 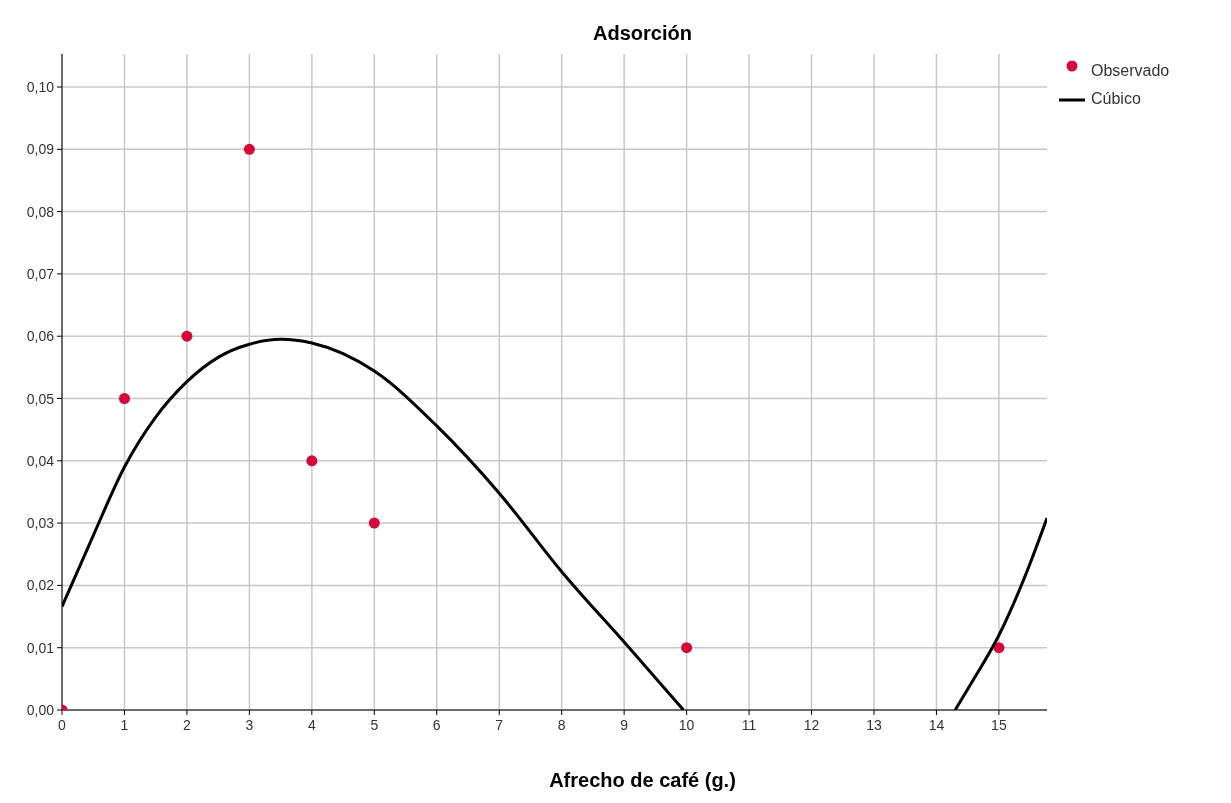 What do you see at coordinates (624, 725) in the screenshot?
I see `x-tick-label: 9` at bounding box center [624, 725].